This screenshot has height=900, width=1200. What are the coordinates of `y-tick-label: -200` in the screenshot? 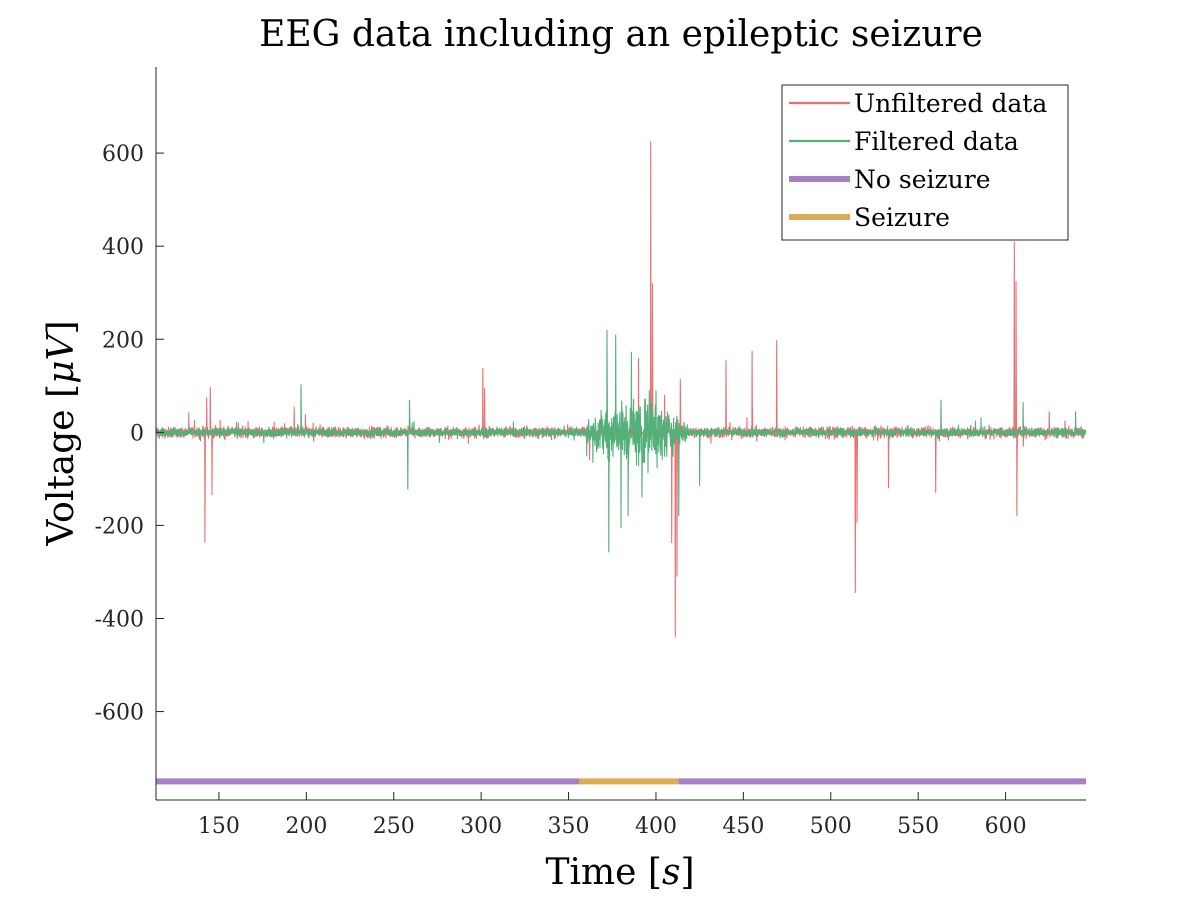 It's located at (119, 526).